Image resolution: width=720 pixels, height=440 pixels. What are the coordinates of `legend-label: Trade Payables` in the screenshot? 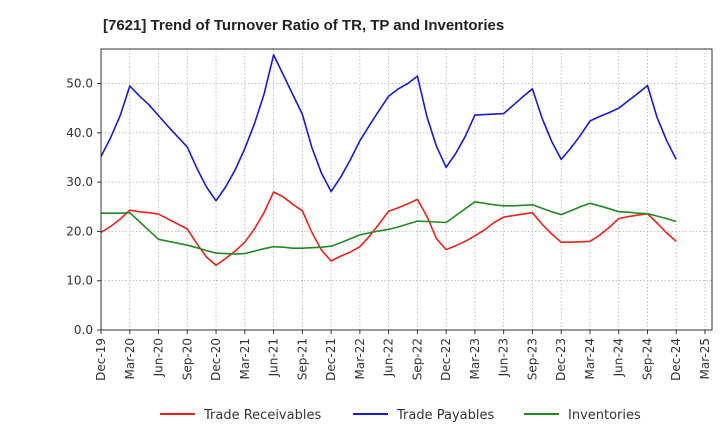 It's located at (445, 415).